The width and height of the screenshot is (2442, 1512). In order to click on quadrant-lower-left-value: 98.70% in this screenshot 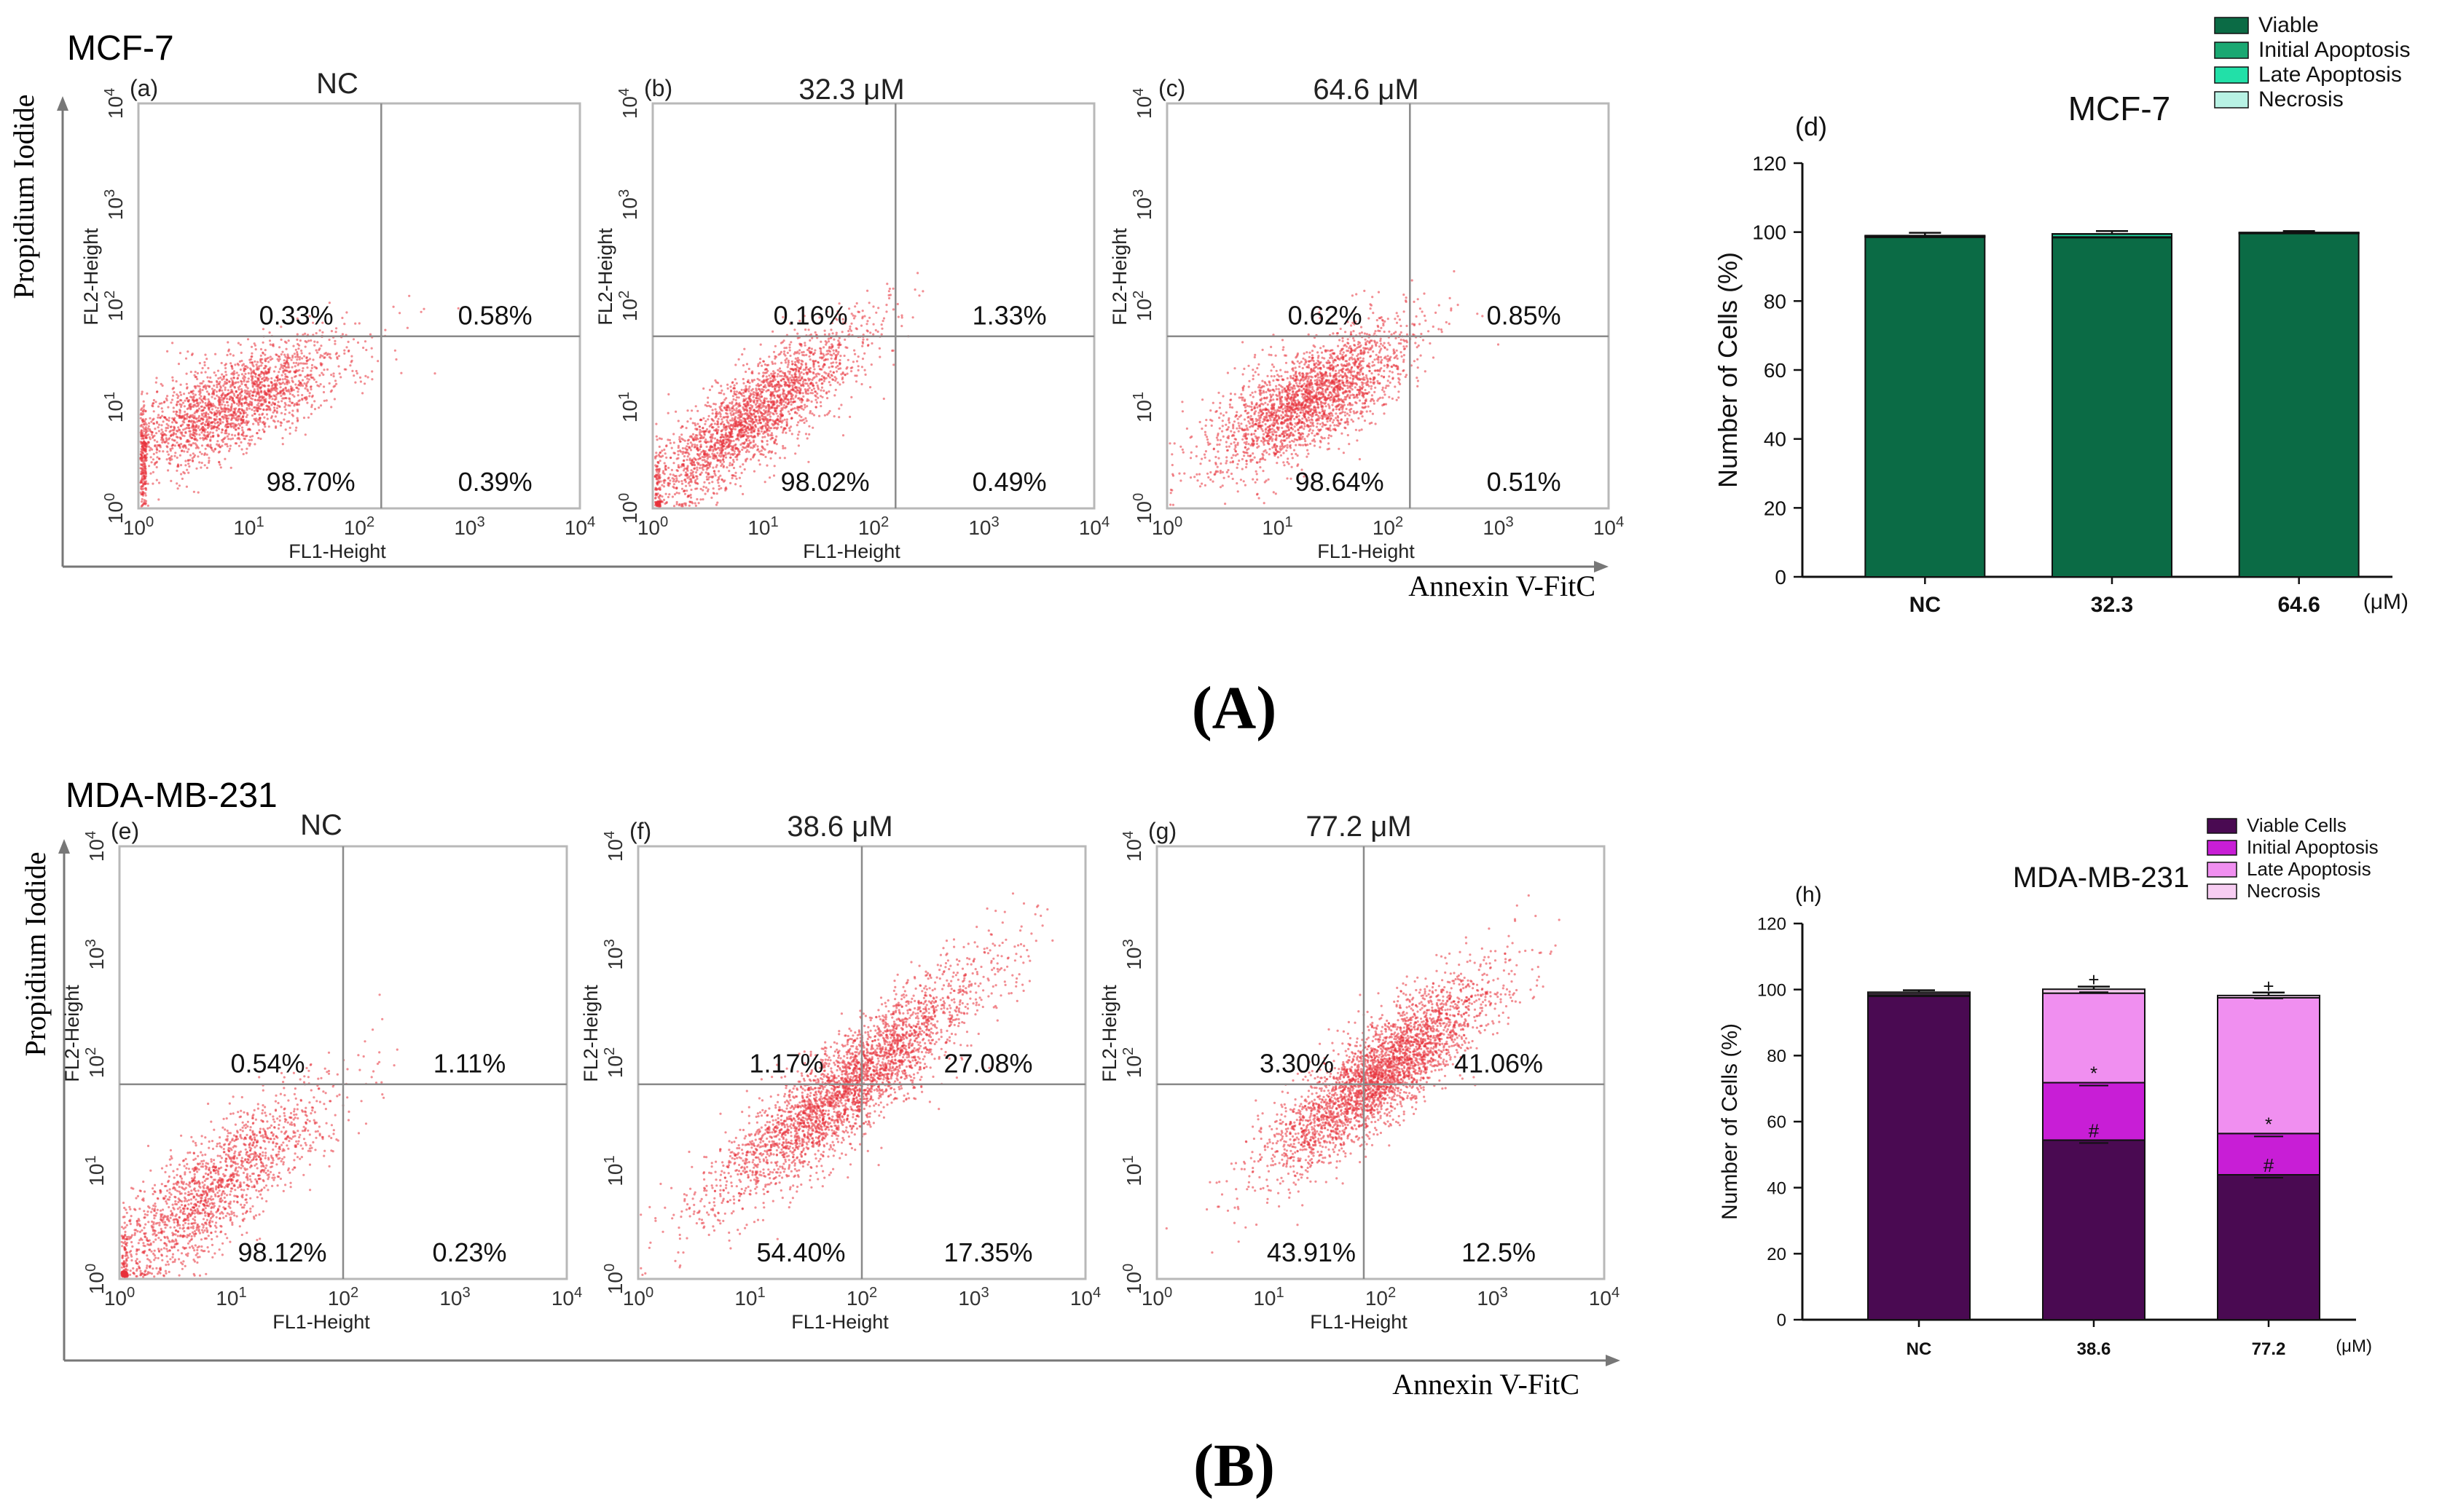, I will do `click(311, 482)`.